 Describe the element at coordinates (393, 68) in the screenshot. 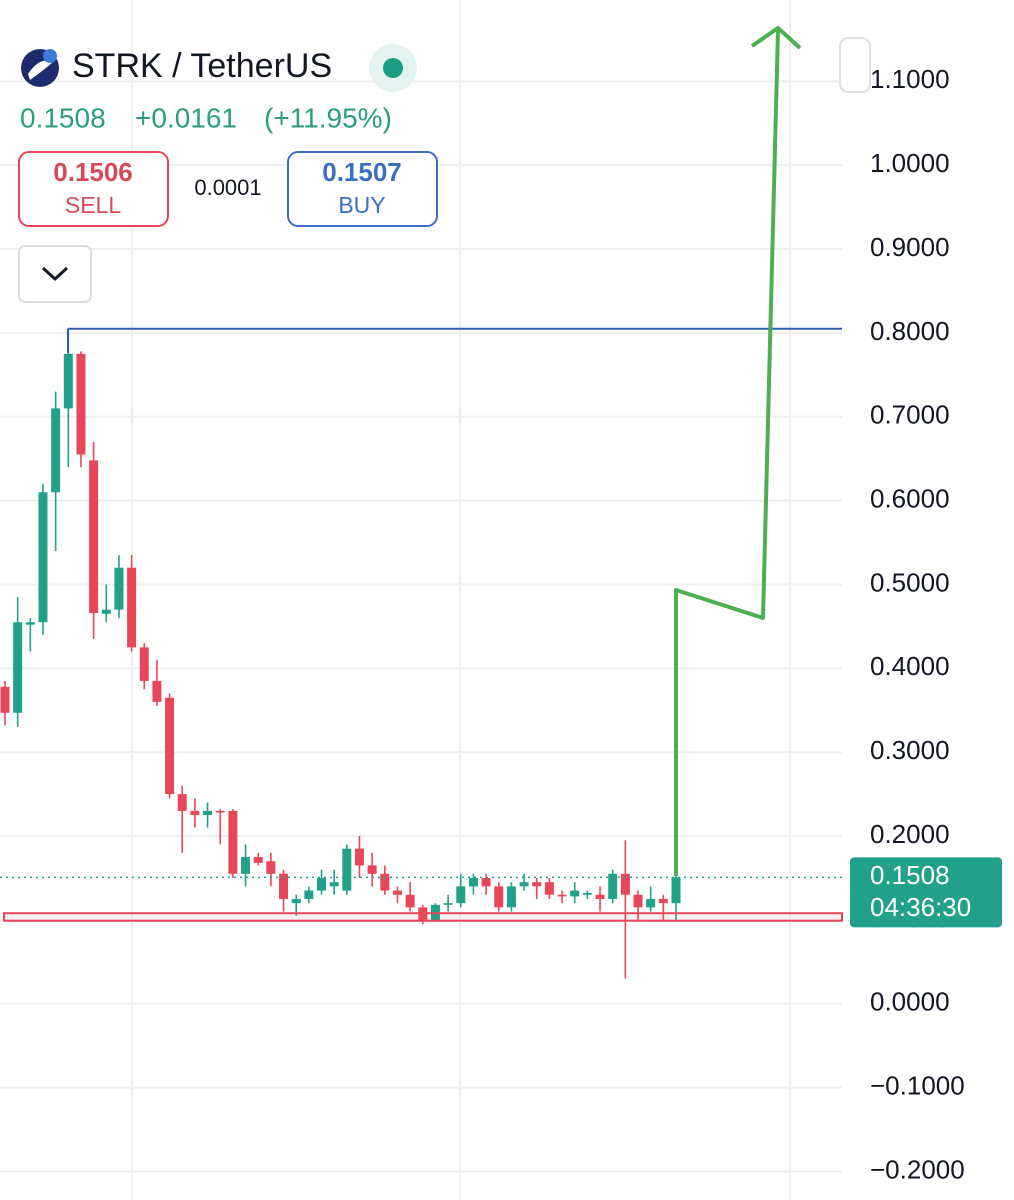

I see `status-dot` at that location.